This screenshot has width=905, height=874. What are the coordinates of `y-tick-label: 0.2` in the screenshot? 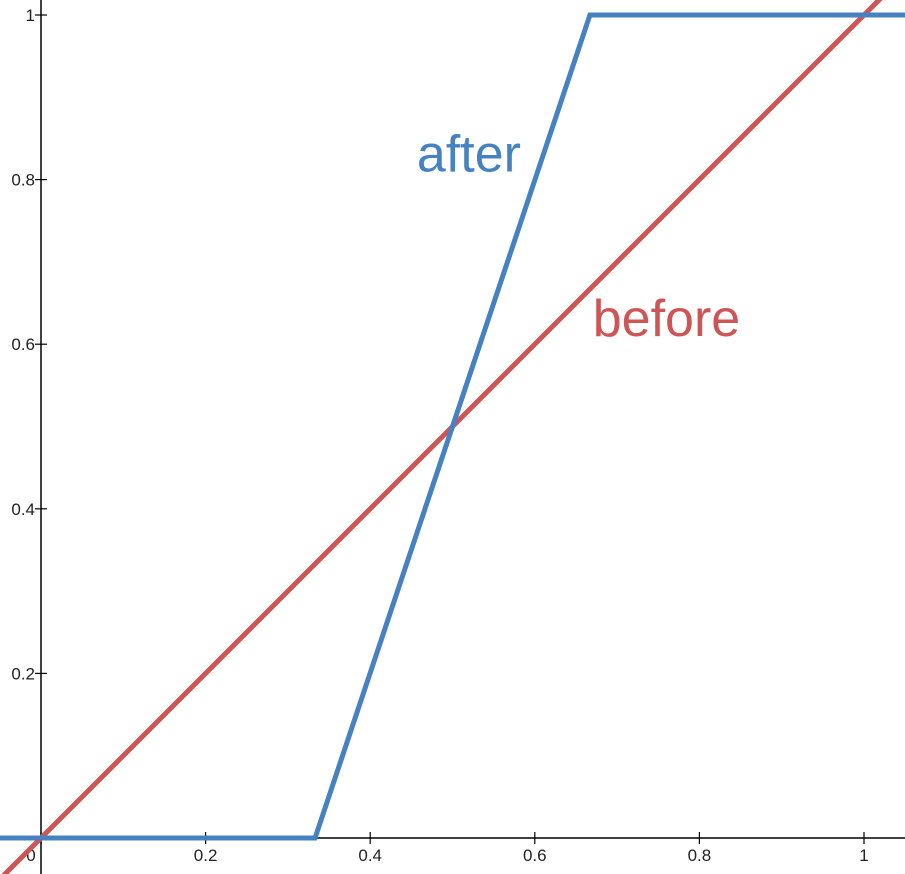 It's located at (23, 673).